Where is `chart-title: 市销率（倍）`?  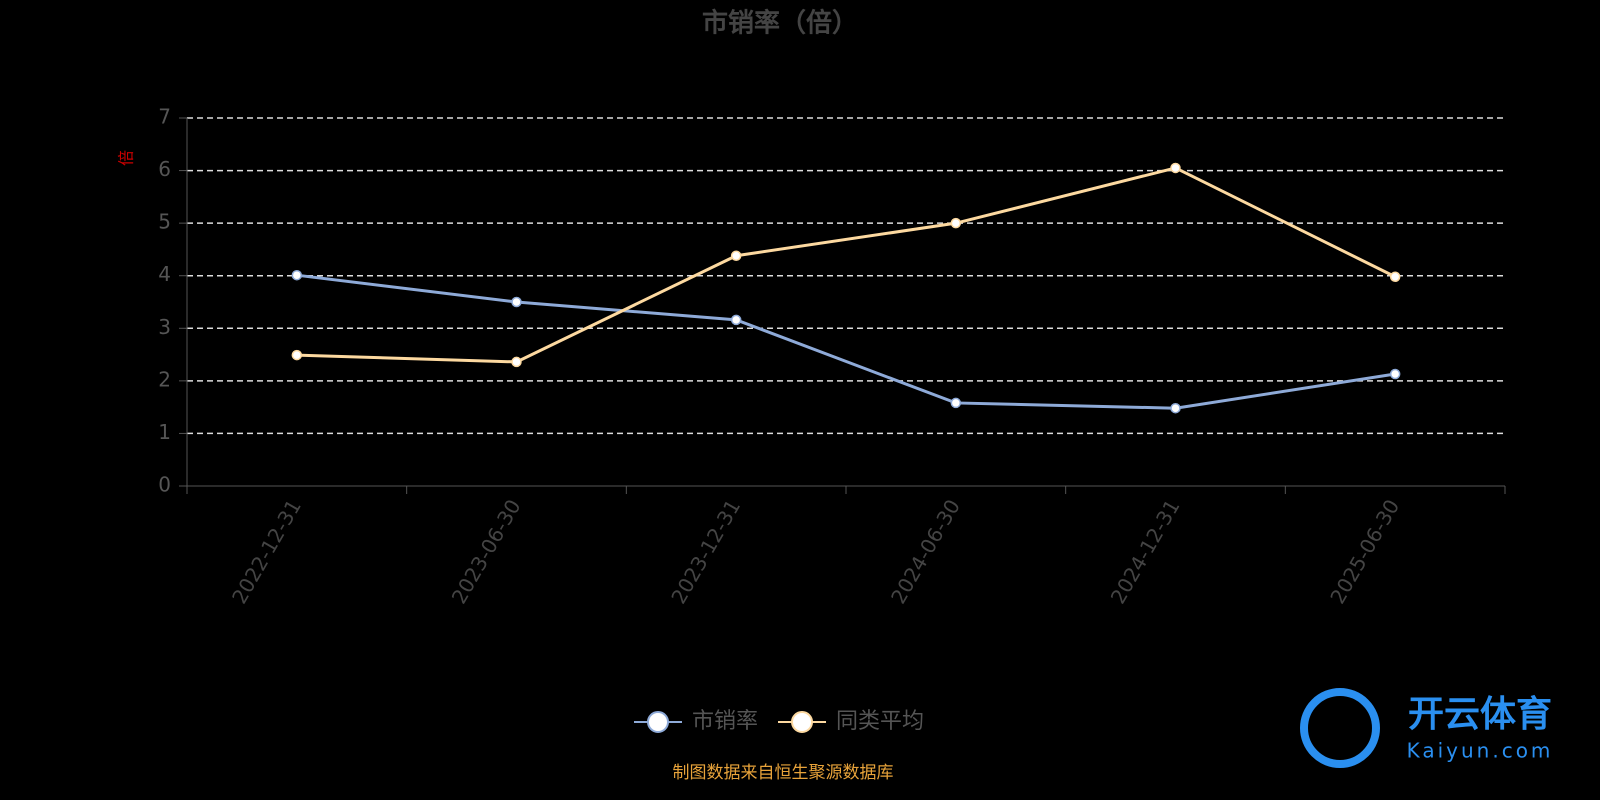
chart-title: 市销率（倍） is located at coordinates (780, 23).